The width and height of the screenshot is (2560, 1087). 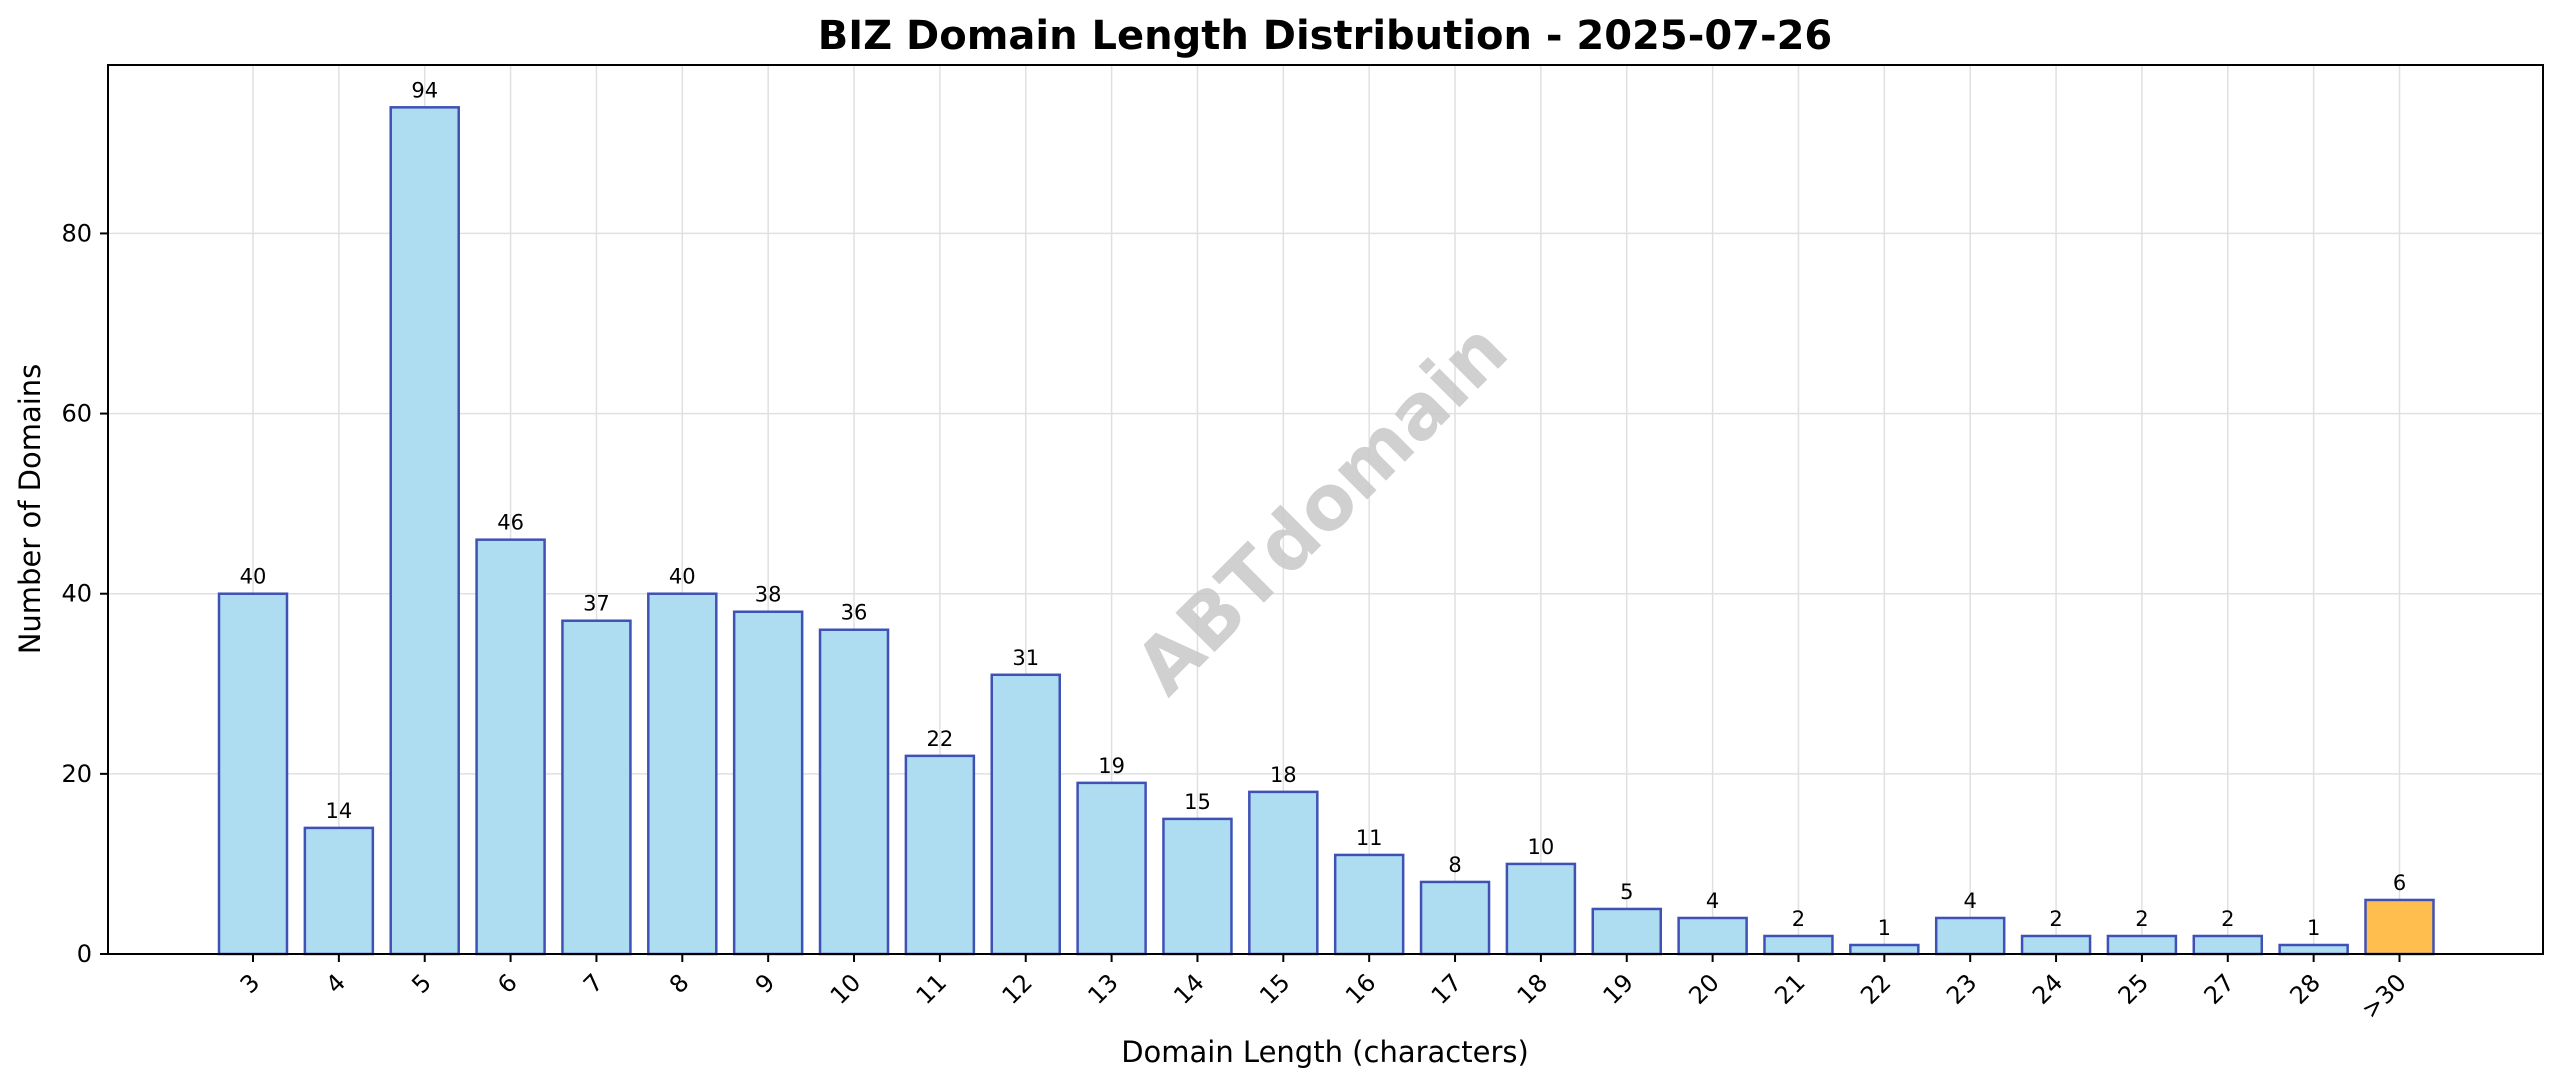 I want to click on y-axis-label: Number of Domains, so click(x=30, y=509).